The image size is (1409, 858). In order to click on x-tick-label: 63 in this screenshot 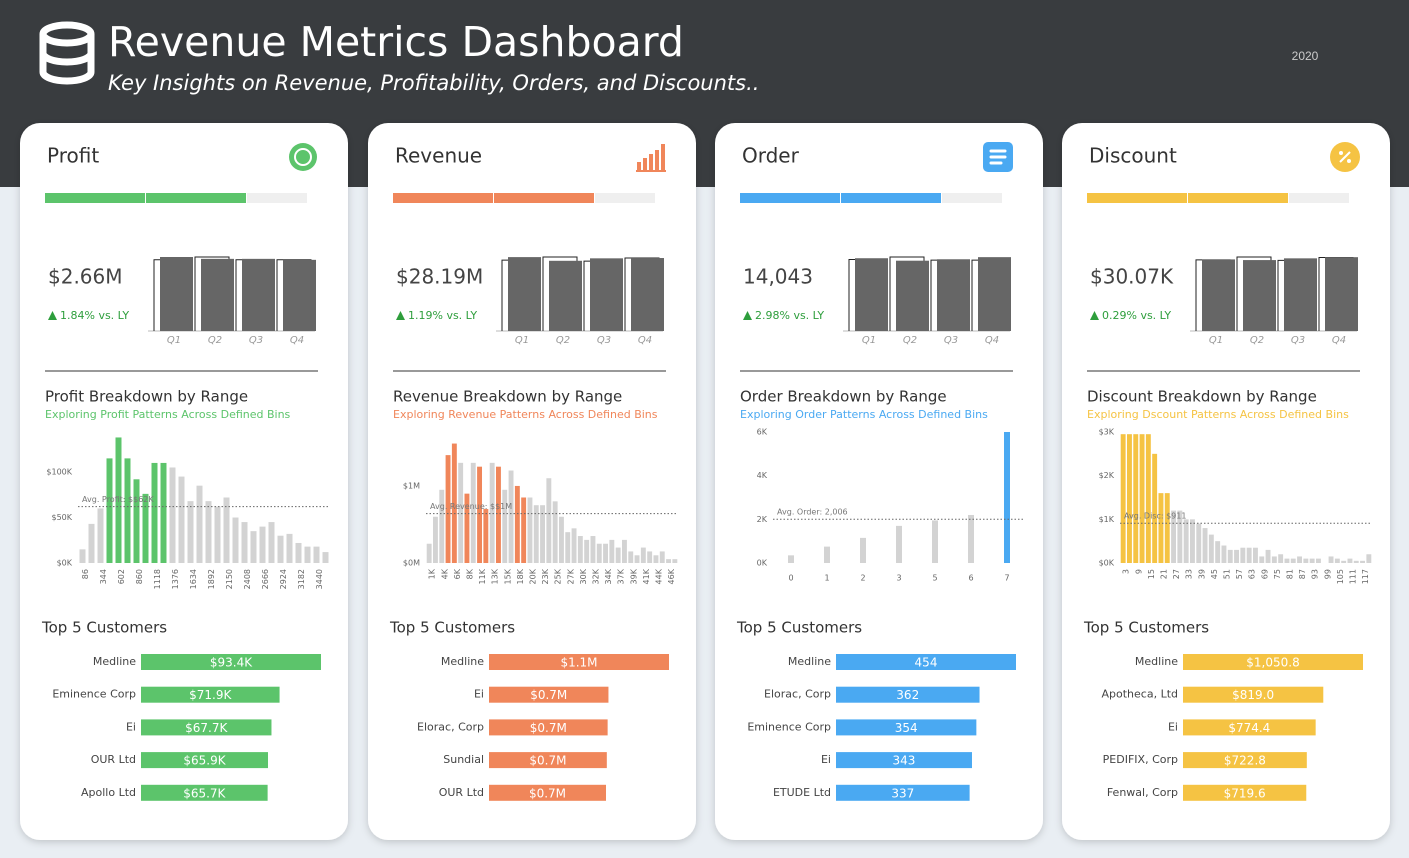, I will do `click(1252, 574)`.